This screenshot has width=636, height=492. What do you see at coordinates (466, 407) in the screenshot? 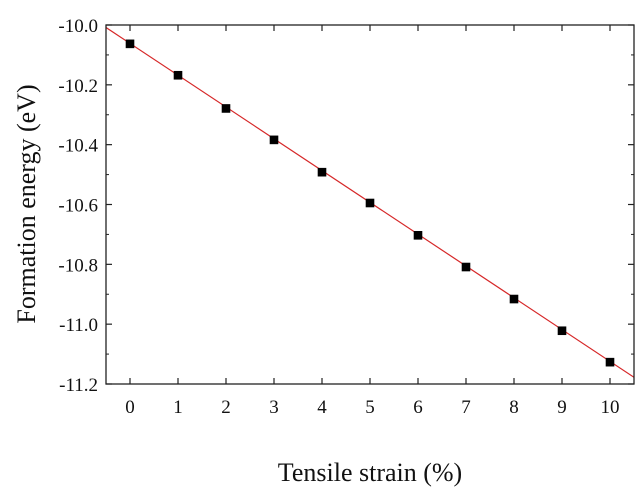
I see `x-tick-label: 7` at bounding box center [466, 407].